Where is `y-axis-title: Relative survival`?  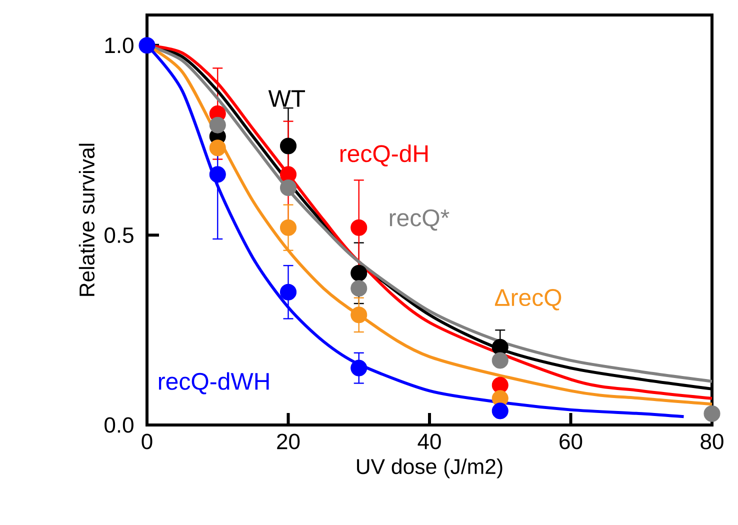
y-axis-title: Relative survival is located at coordinates (86, 220).